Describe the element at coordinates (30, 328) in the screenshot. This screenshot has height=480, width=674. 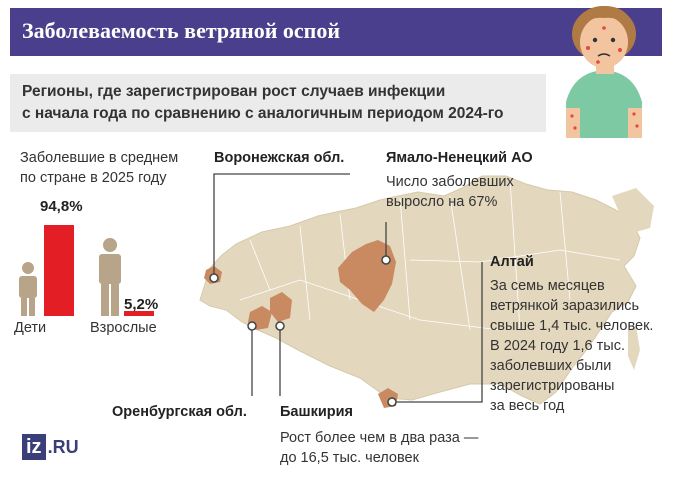
I see `children-label: Дети` at that location.